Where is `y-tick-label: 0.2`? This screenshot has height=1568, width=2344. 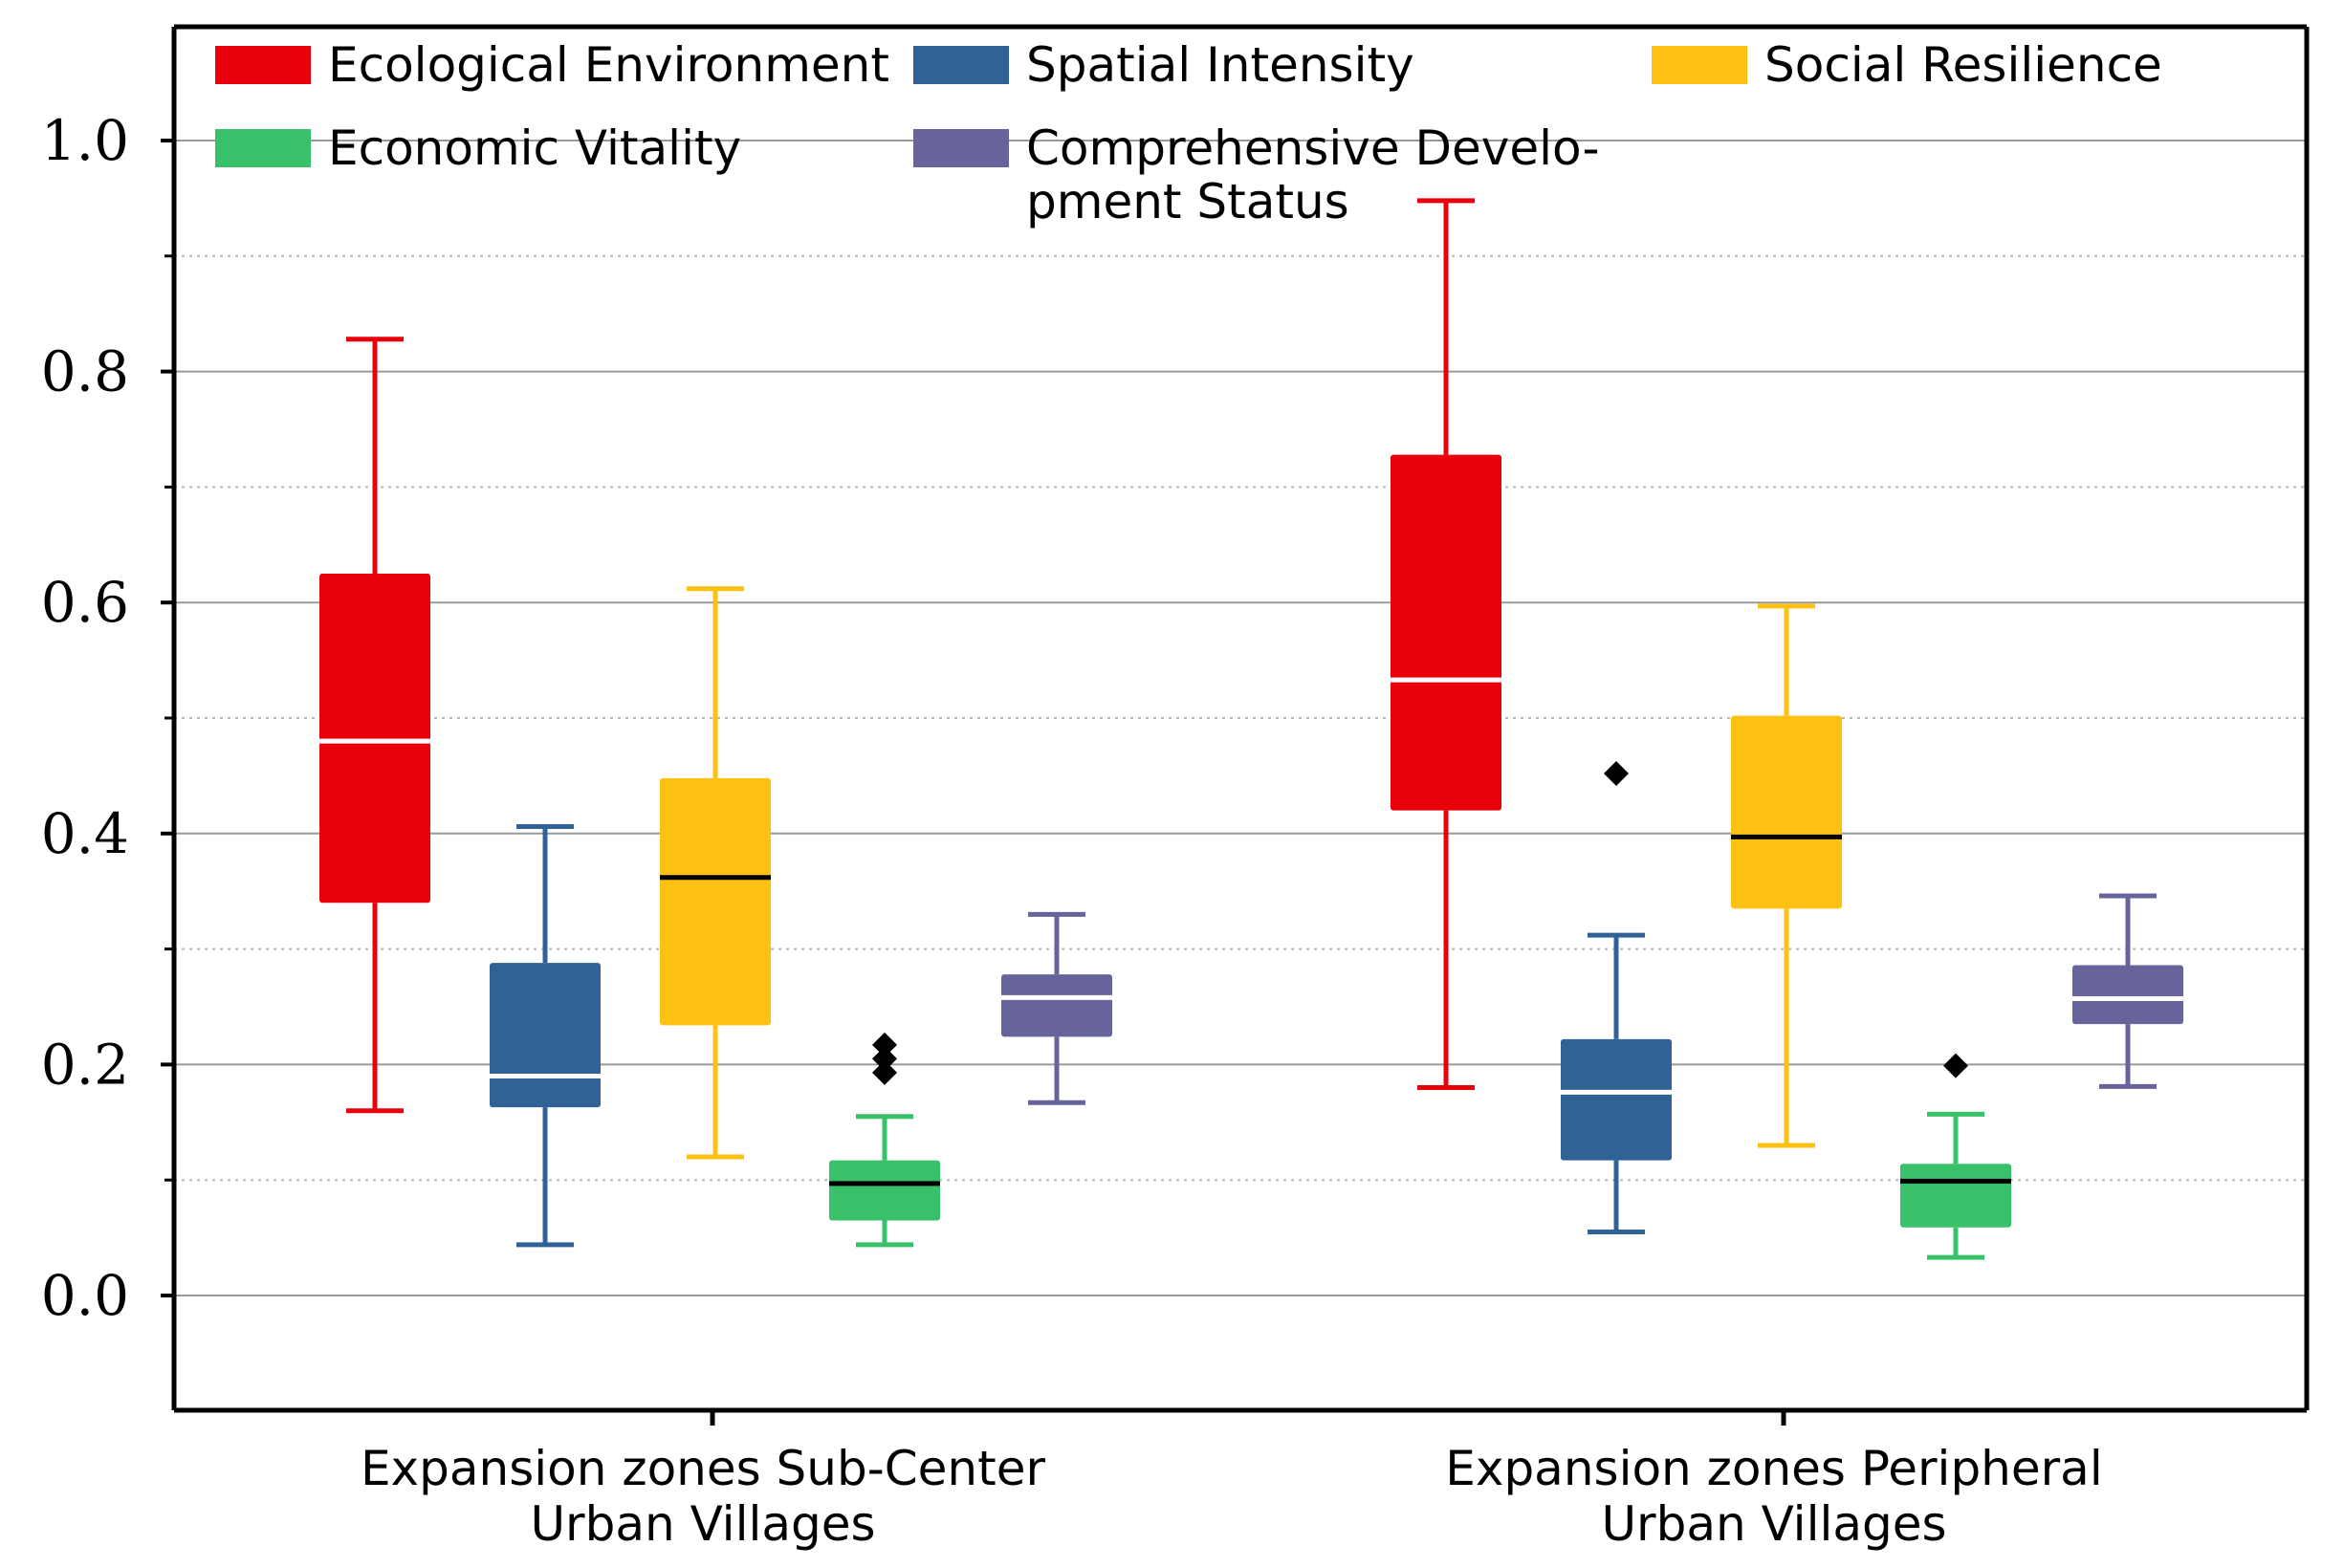
y-tick-label: 0.2 is located at coordinates (85, 1064).